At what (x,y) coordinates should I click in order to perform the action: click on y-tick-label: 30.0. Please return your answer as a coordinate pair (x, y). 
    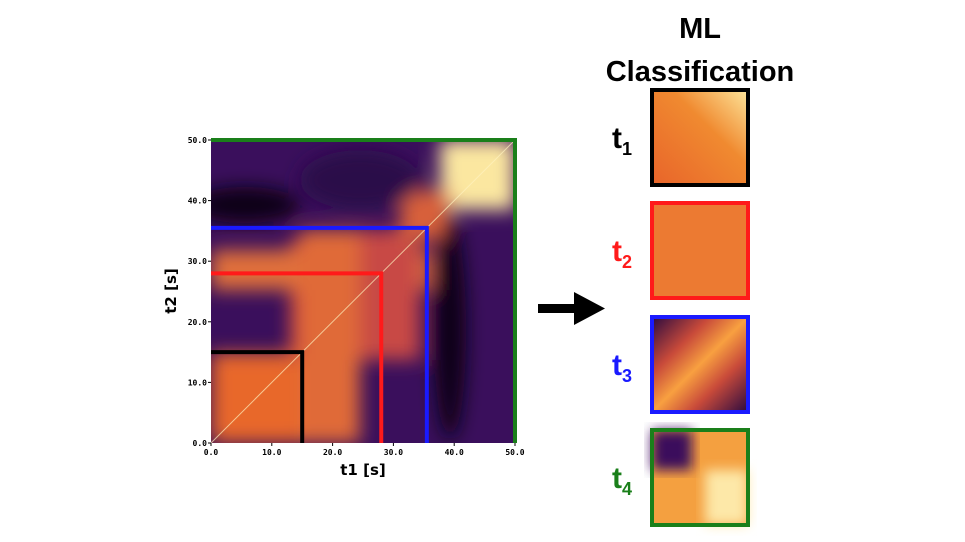
    Looking at the image, I should click on (197, 261).